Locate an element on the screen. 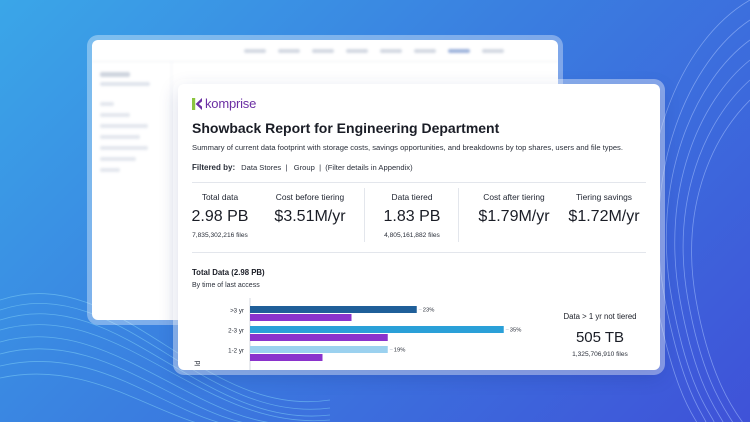  metric-value: $1.79M/yr is located at coordinates (514, 216).